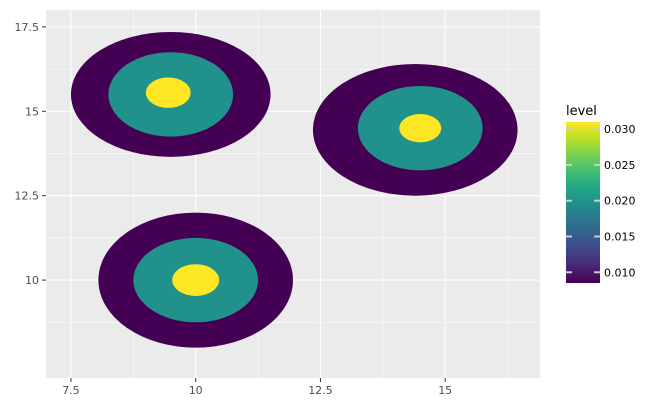  Describe the element at coordinates (601, 201) in the screenshot. I see `legend-ticks: 0.010 0.015 0.020 0.025 0.030` at that location.